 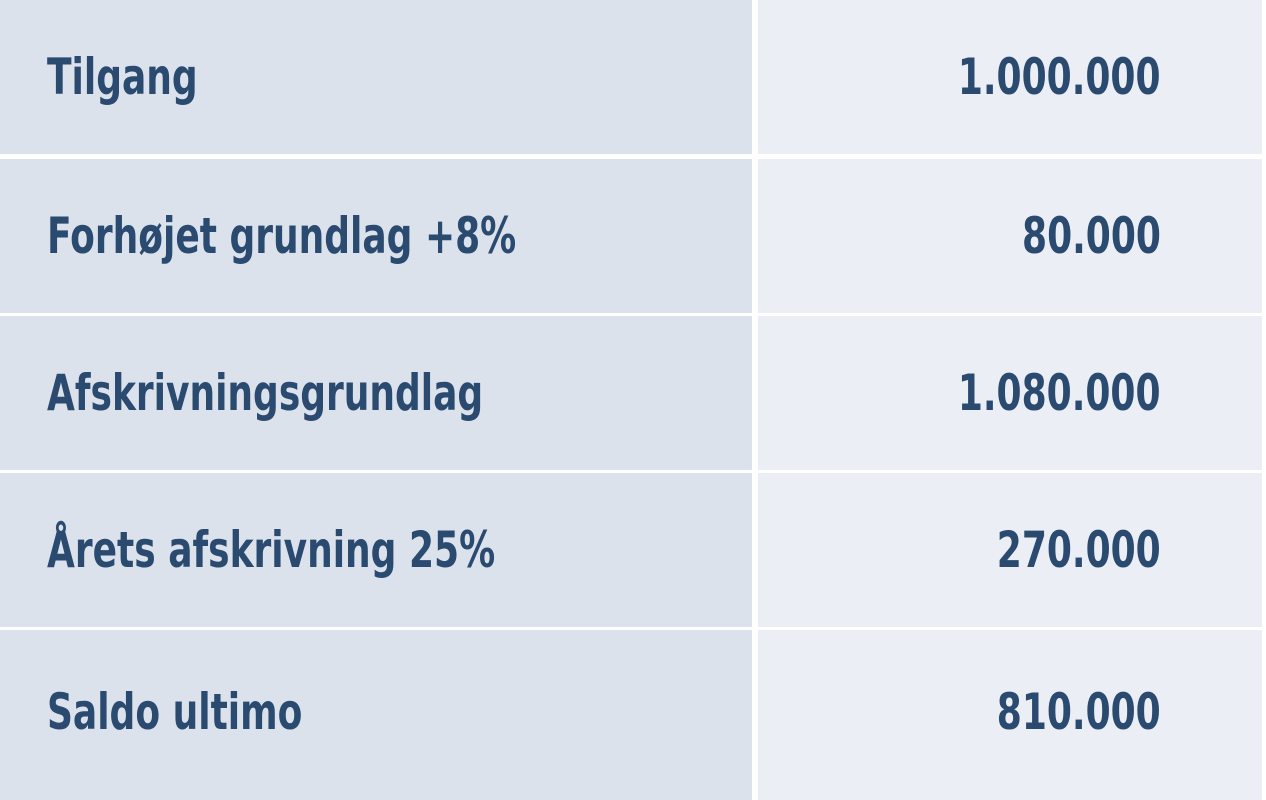 I want to click on row-label: Årets afskrivning 25%, so click(x=271, y=550).